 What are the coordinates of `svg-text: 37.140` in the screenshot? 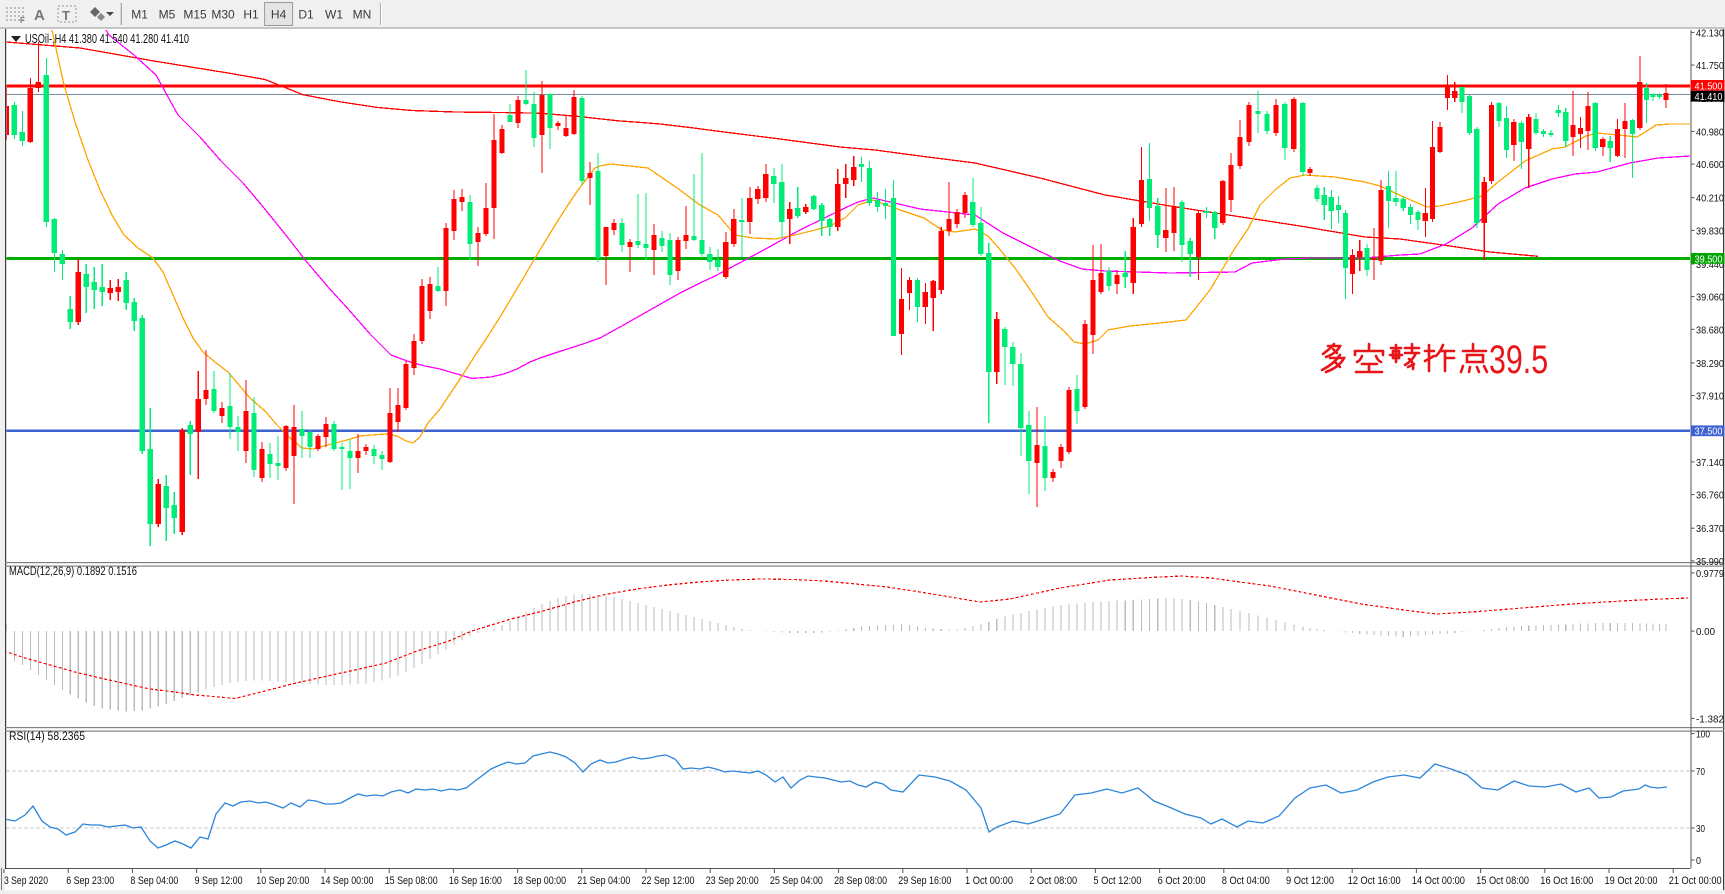 It's located at (1710, 463).